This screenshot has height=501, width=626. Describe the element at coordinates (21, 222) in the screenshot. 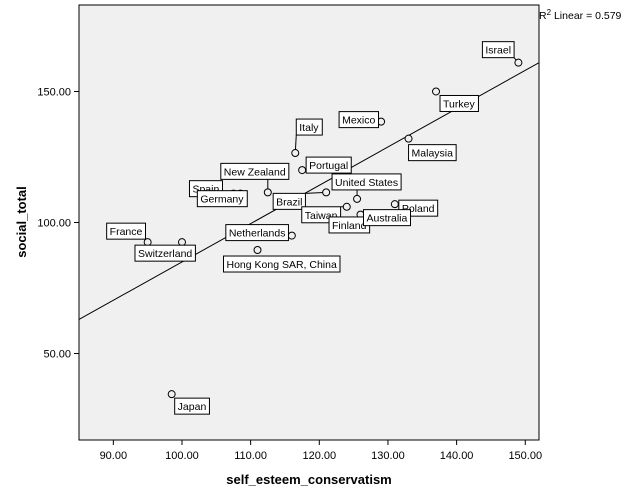

I see `y-axis-title: social_total` at that location.